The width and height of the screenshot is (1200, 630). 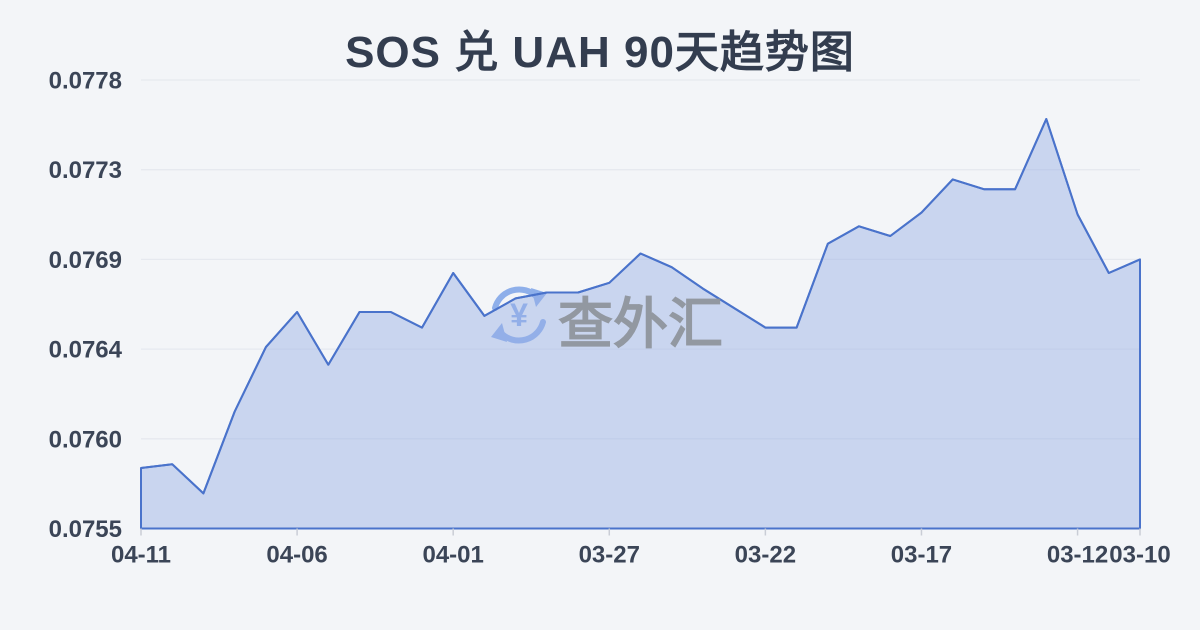 I want to click on x-axis-label: 04-11, so click(x=141, y=555).